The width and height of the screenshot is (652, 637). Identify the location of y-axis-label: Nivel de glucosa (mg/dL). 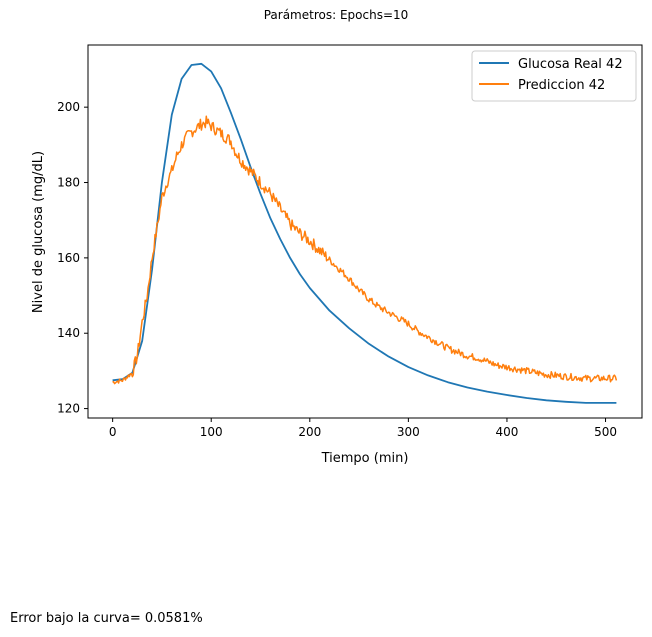
(38, 232).